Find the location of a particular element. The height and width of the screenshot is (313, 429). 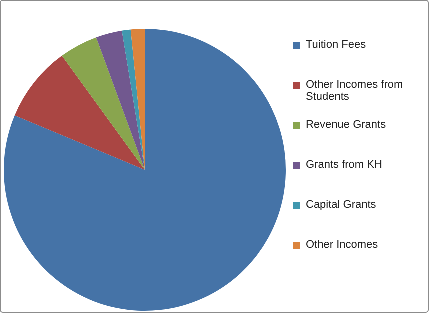

legend-label: Capital Grants is located at coordinates (341, 205).